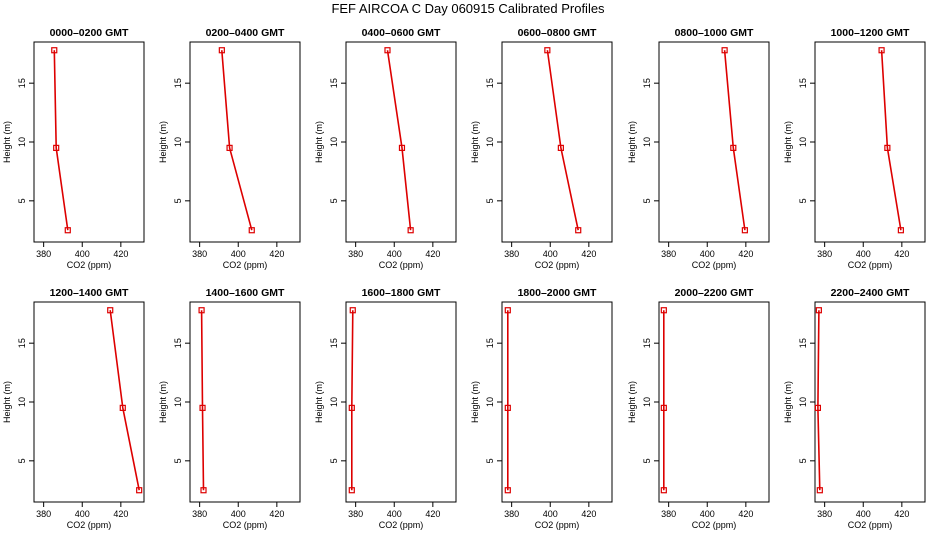  I want to click on panel-title: 1400–1600 GMT, so click(245, 293).